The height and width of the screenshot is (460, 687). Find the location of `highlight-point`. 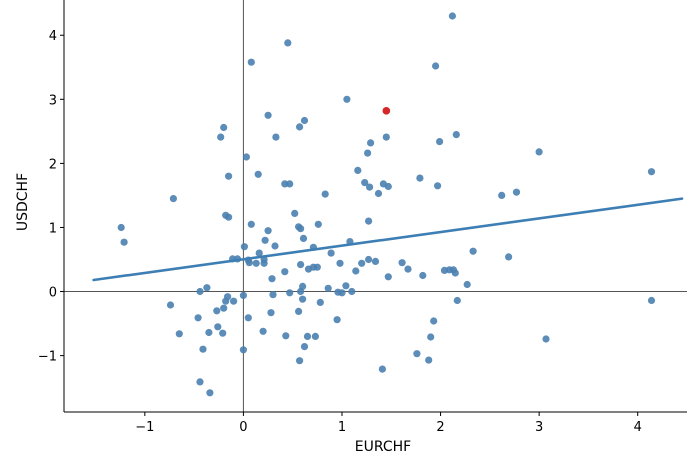

highlight-point is located at coordinates (386, 111).